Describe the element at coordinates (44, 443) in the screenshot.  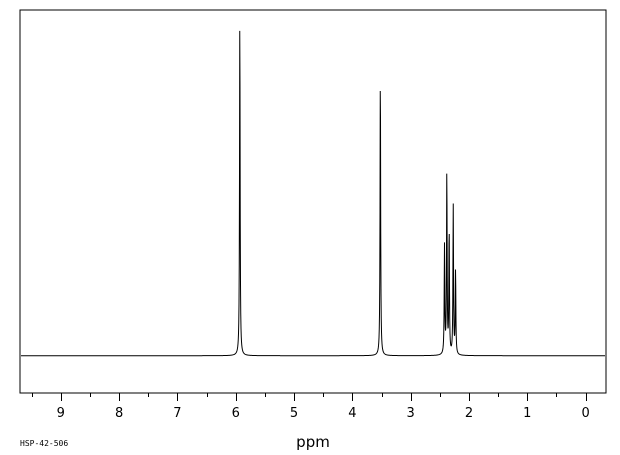
I see `sample-code-label: HSP-42-506` at that location.